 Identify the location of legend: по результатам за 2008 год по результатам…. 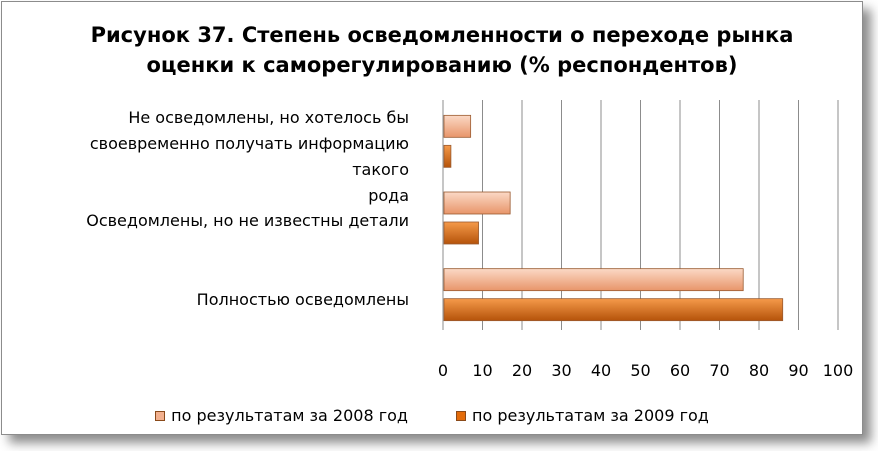
(432, 415).